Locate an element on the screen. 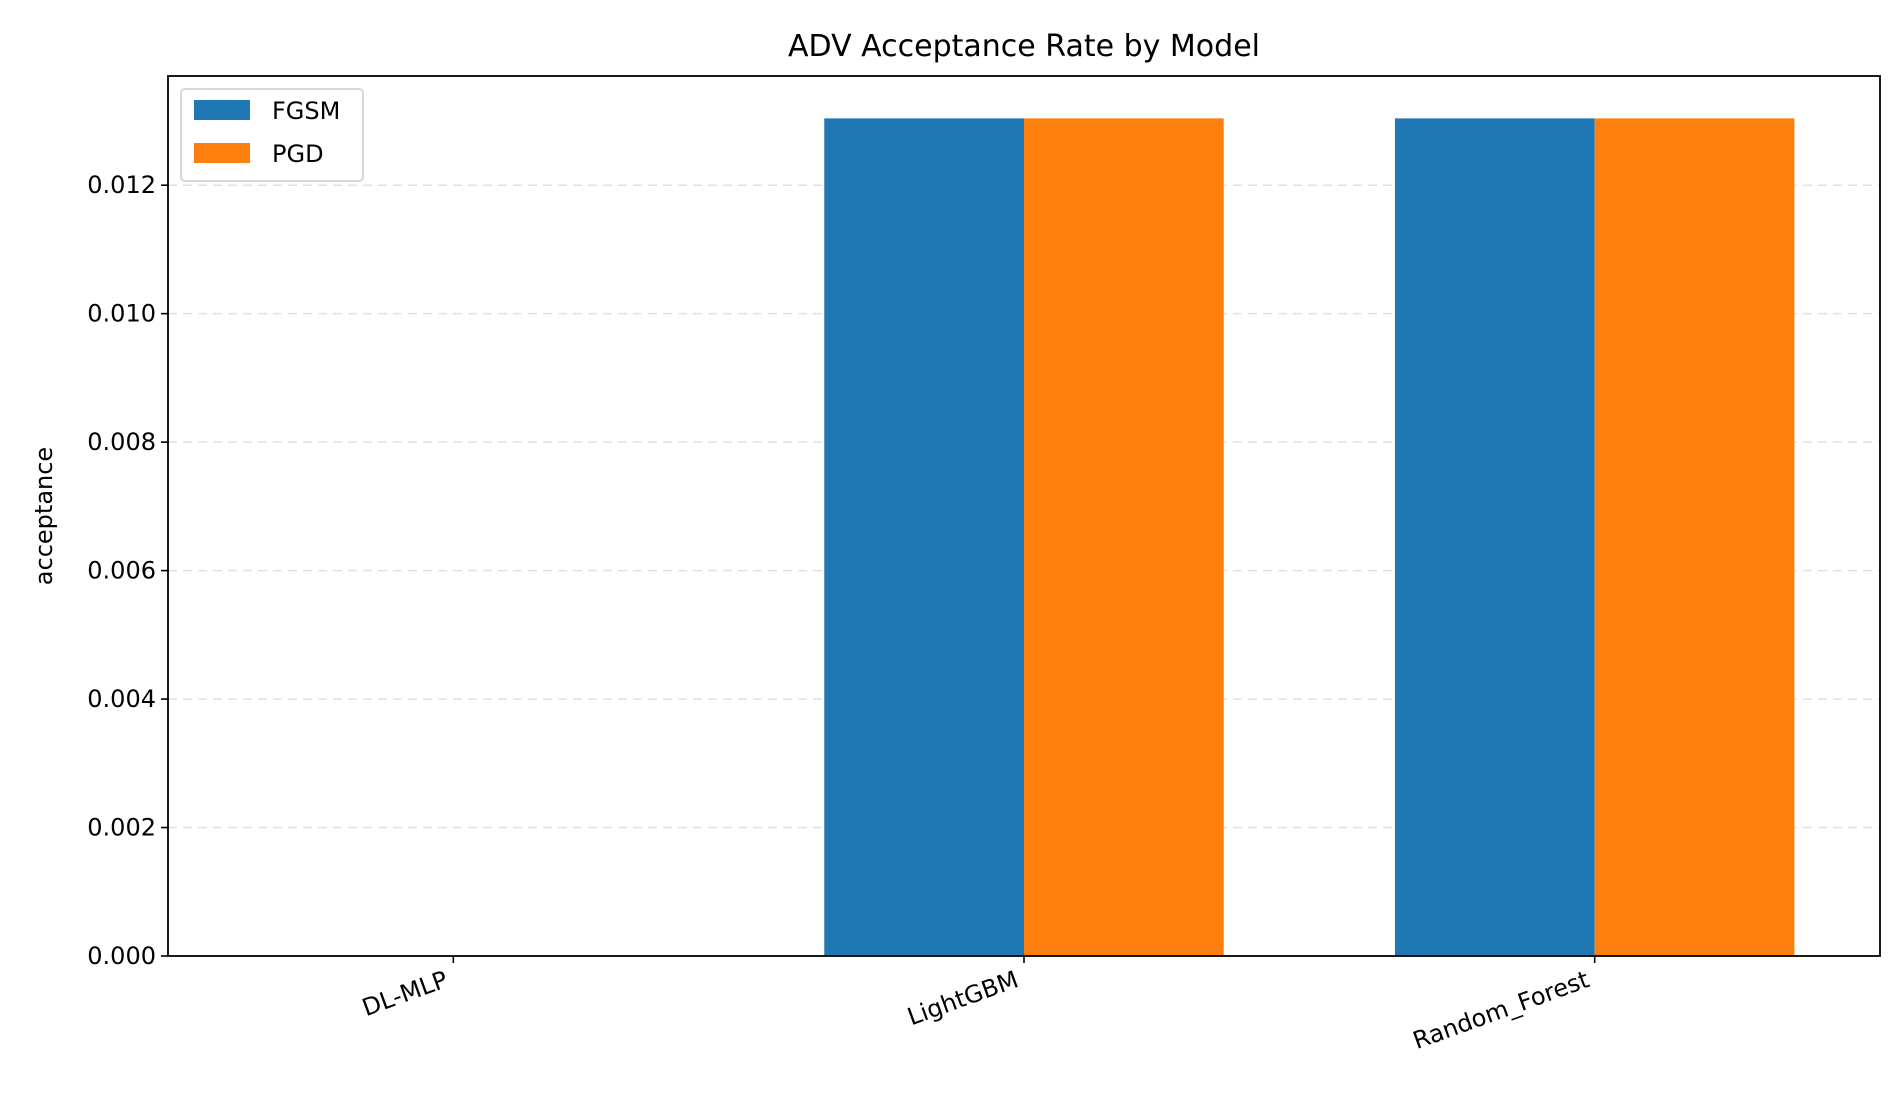 Image resolution: width=1900 pixels, height=1100 pixels. y-tick-label: 0.012 is located at coordinates (121, 185).